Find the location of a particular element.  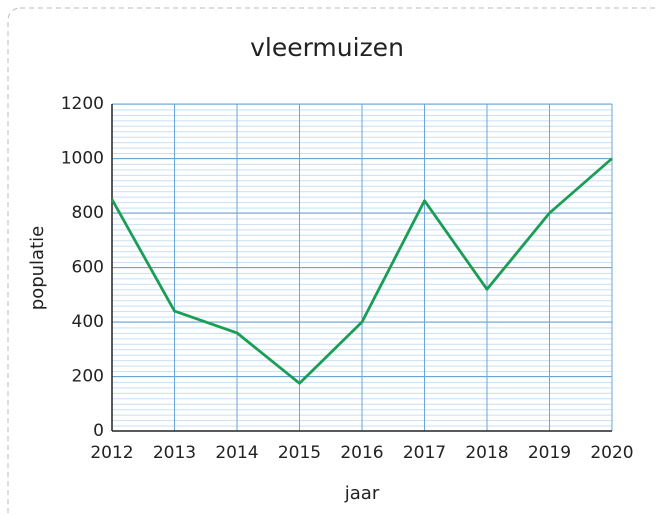

y-tick-label: 1000 is located at coordinates (82, 159).